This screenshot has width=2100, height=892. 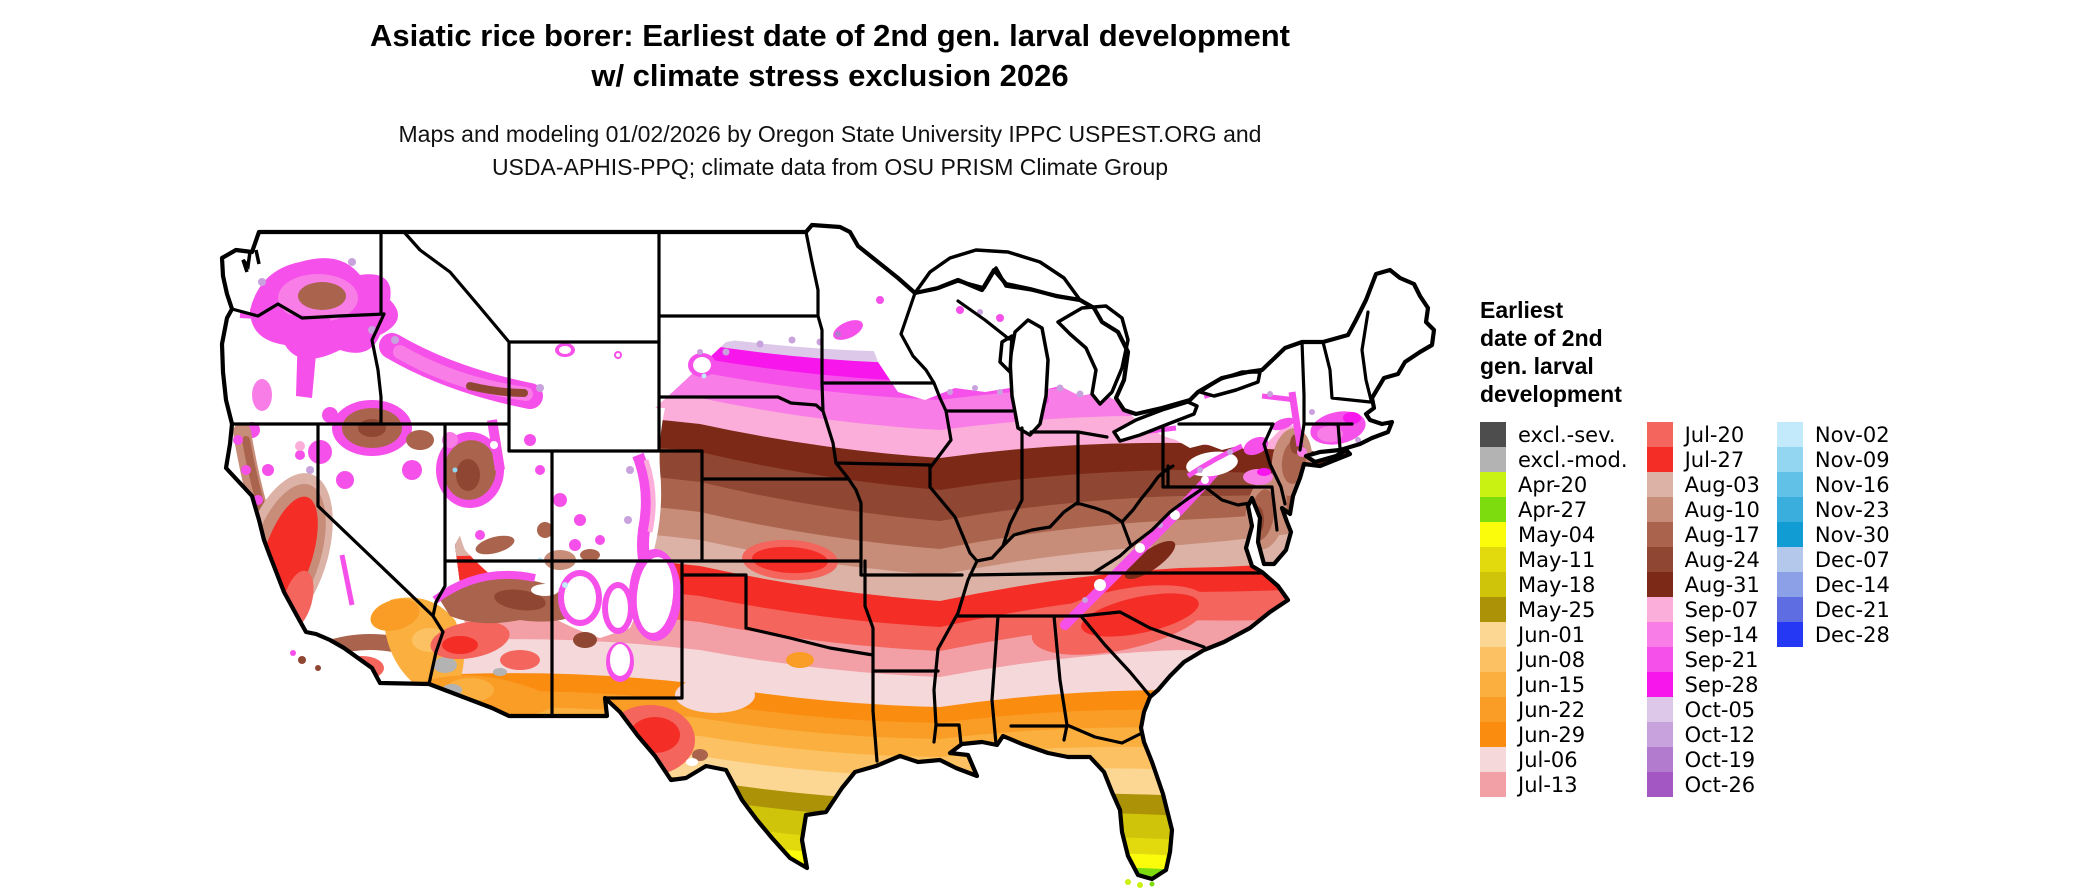 What do you see at coordinates (1567, 434) in the screenshot?
I see `legend-label: excl.-sev.` at bounding box center [1567, 434].